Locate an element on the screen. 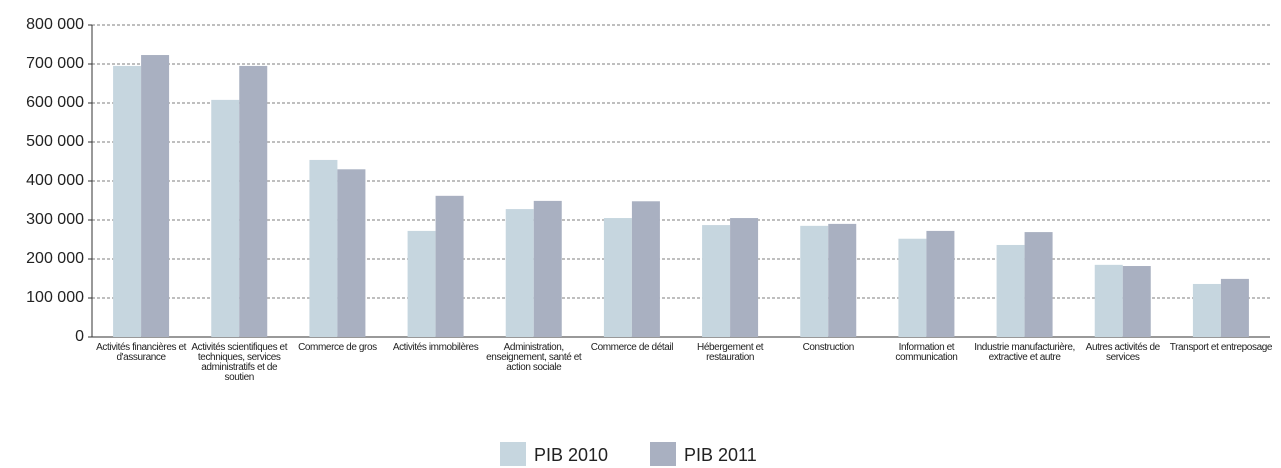 This screenshot has height=468, width=1281. y-tick-label: 700 000 is located at coordinates (55, 63).